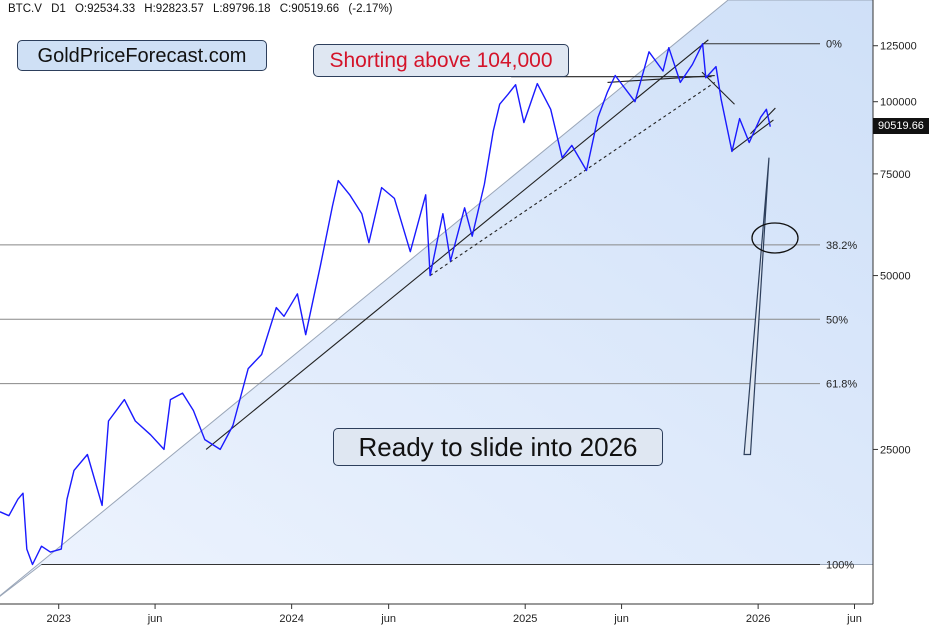 The width and height of the screenshot is (945, 629). What do you see at coordinates (25, 9) in the screenshot?
I see `symbol-label: BTC.V` at bounding box center [25, 9].